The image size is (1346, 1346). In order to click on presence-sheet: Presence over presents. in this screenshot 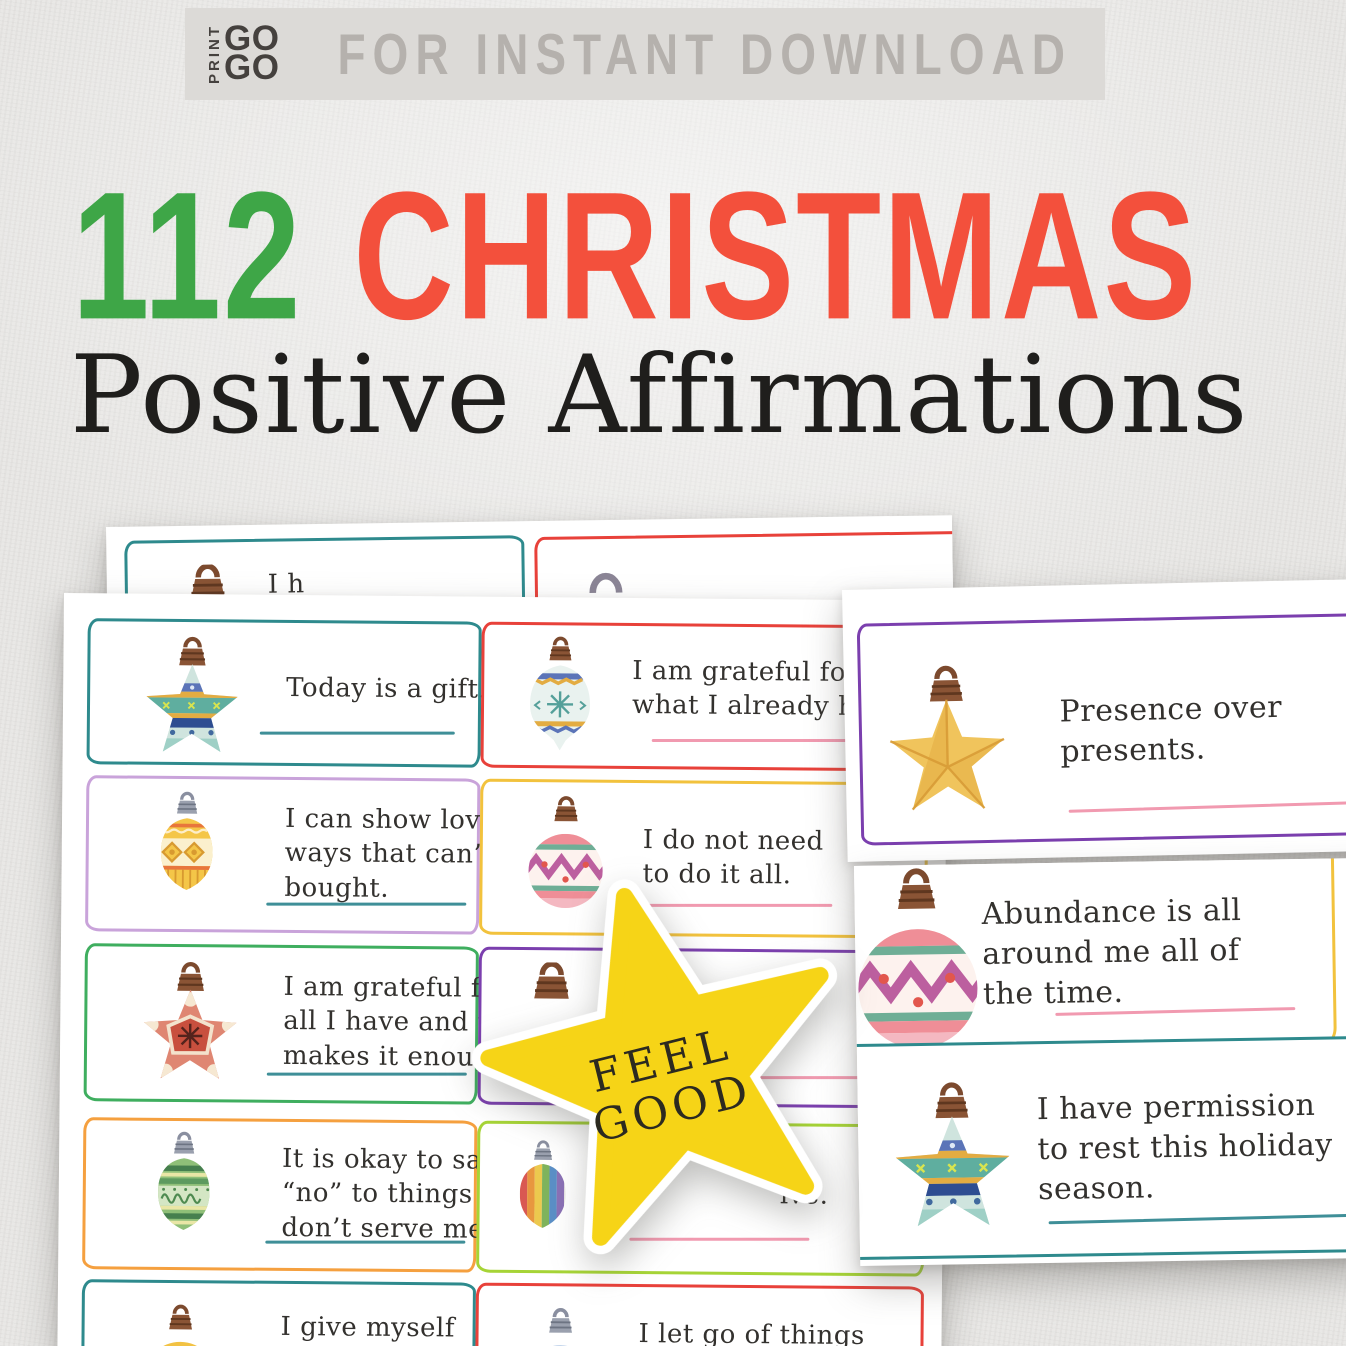, I will do `click(1094, 719)`.